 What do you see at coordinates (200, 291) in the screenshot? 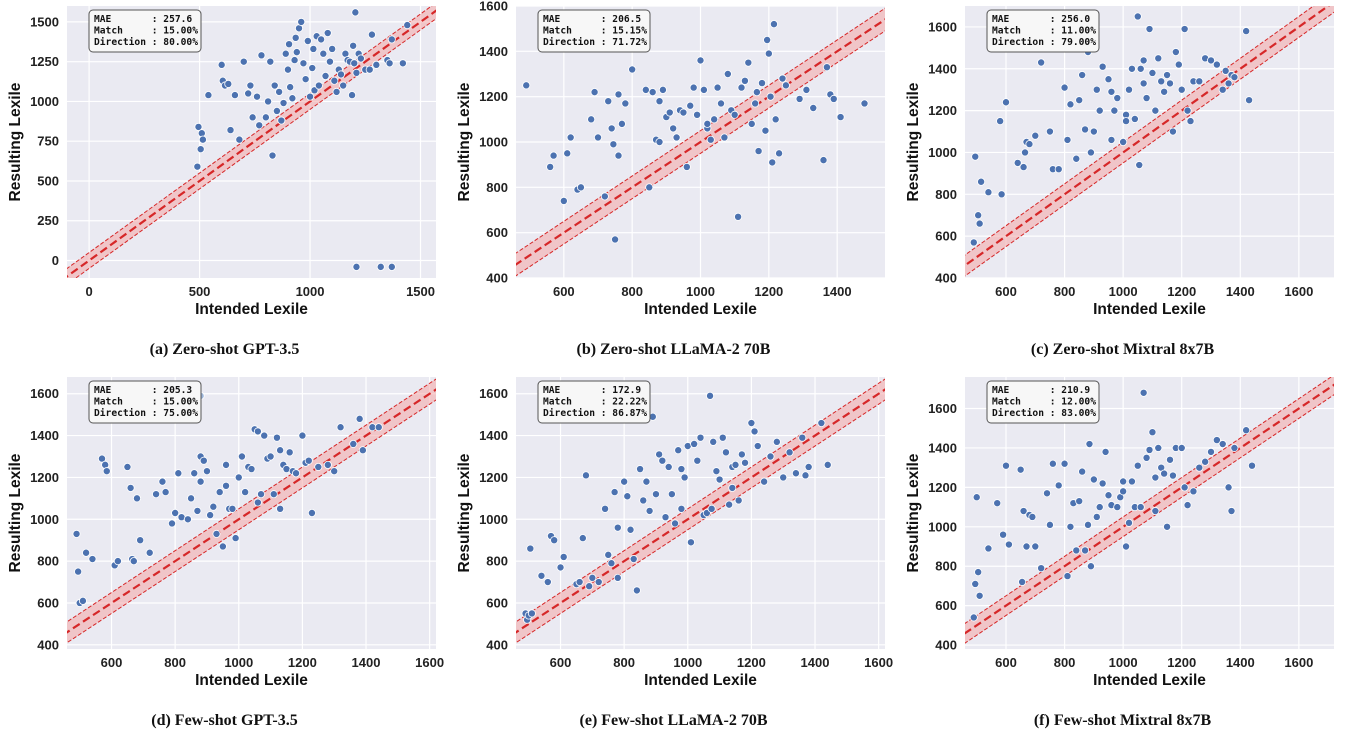
I see `x-tick-label: 500` at bounding box center [200, 291].